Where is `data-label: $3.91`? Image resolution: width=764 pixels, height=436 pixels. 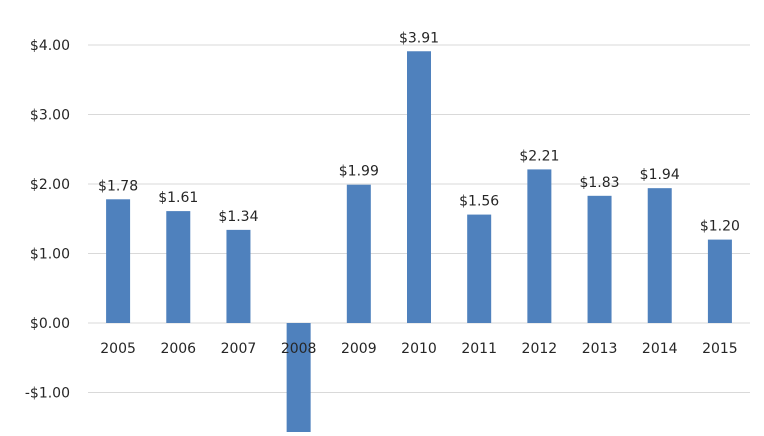 data-label: $3.91 is located at coordinates (419, 38).